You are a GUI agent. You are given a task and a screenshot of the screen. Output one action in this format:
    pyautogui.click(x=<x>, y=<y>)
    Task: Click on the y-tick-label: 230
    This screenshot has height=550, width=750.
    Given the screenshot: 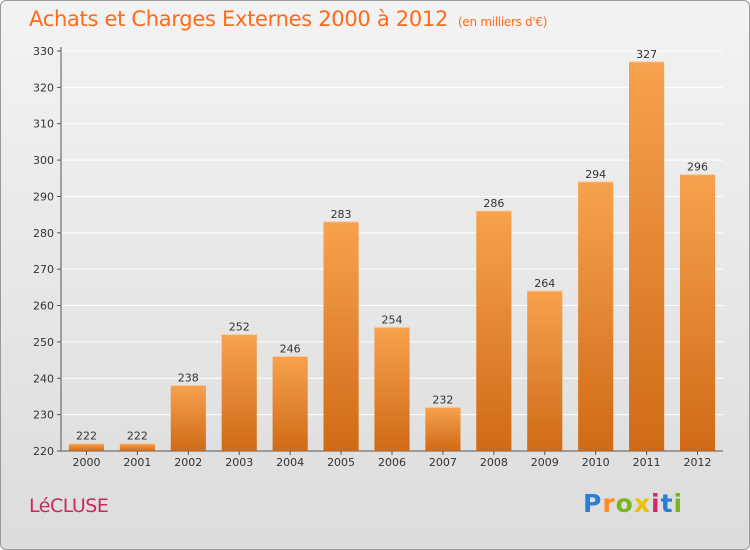 What is the action you would take?
    pyautogui.click(x=43, y=415)
    